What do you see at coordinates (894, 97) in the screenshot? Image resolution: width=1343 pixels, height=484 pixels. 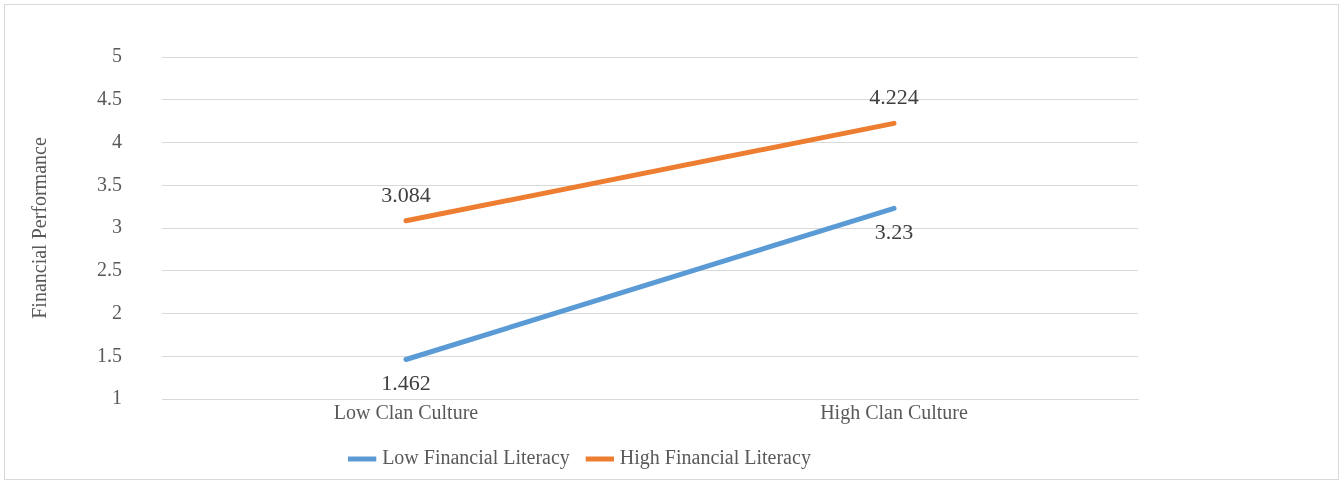 I see `data-label: 4.224` at bounding box center [894, 97].